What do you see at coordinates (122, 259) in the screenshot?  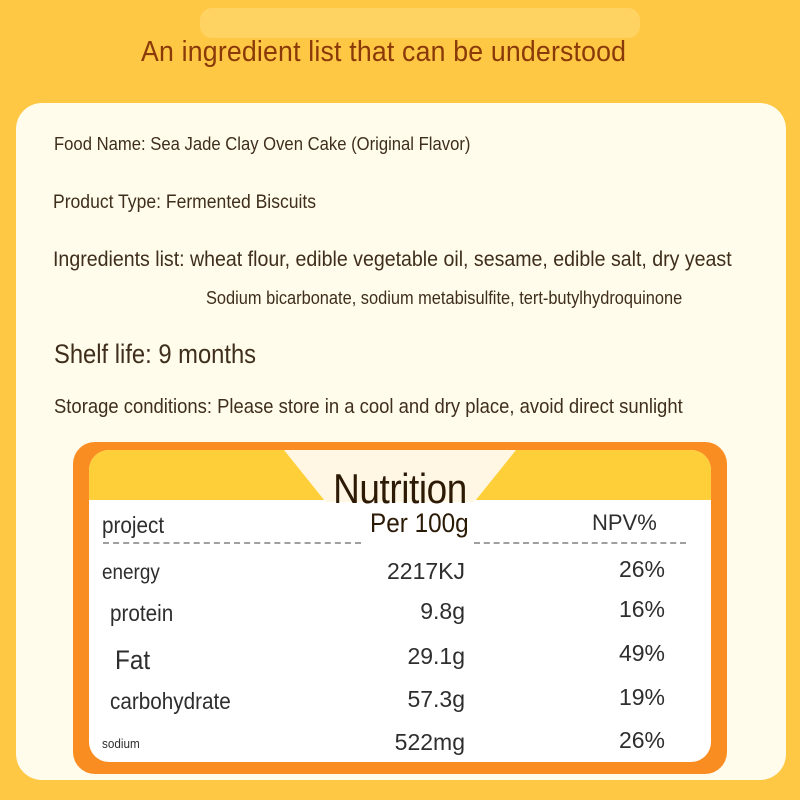 I see `ingredients-label: Ingredients list:` at bounding box center [122, 259].